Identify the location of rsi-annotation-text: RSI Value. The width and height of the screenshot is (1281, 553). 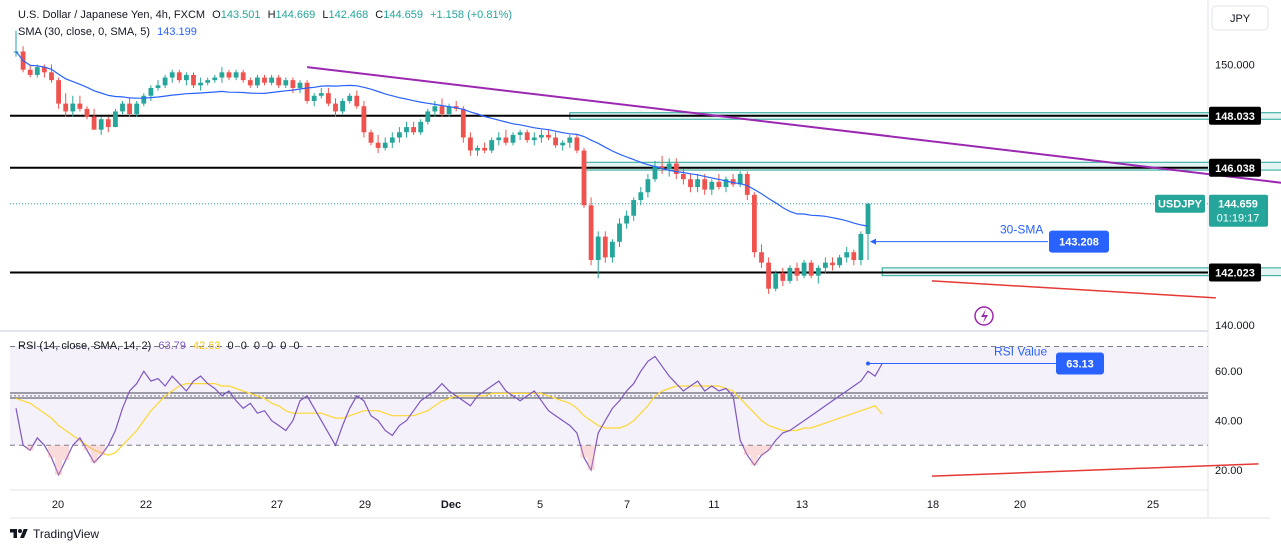
(1020, 351).